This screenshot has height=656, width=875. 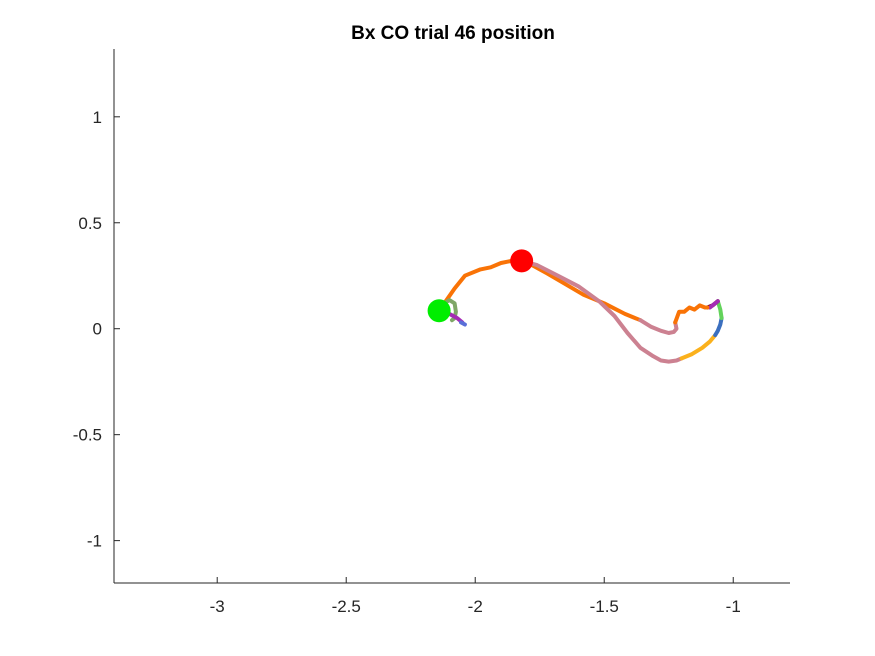 I want to click on y-tick-label: 0, so click(x=97, y=329).